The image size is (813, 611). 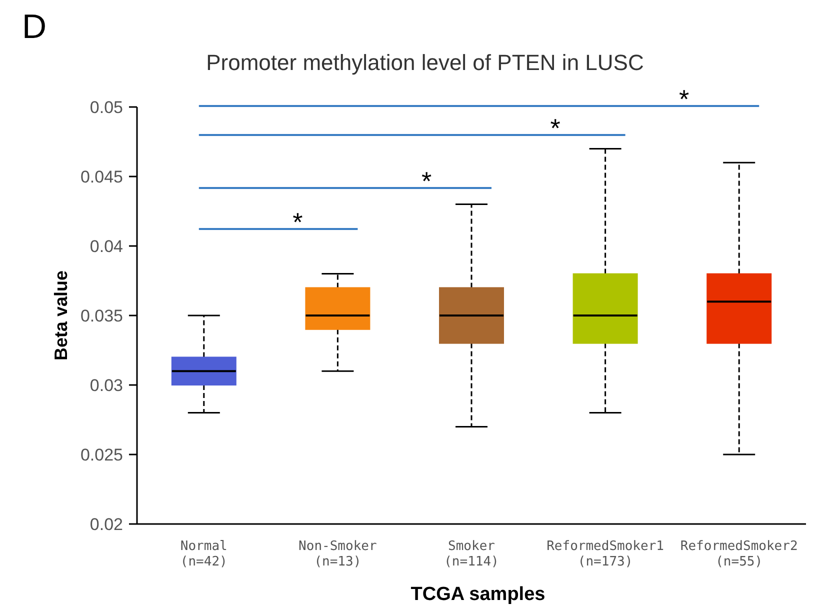 I want to click on y-tick-label: 0.035, so click(x=101, y=316).